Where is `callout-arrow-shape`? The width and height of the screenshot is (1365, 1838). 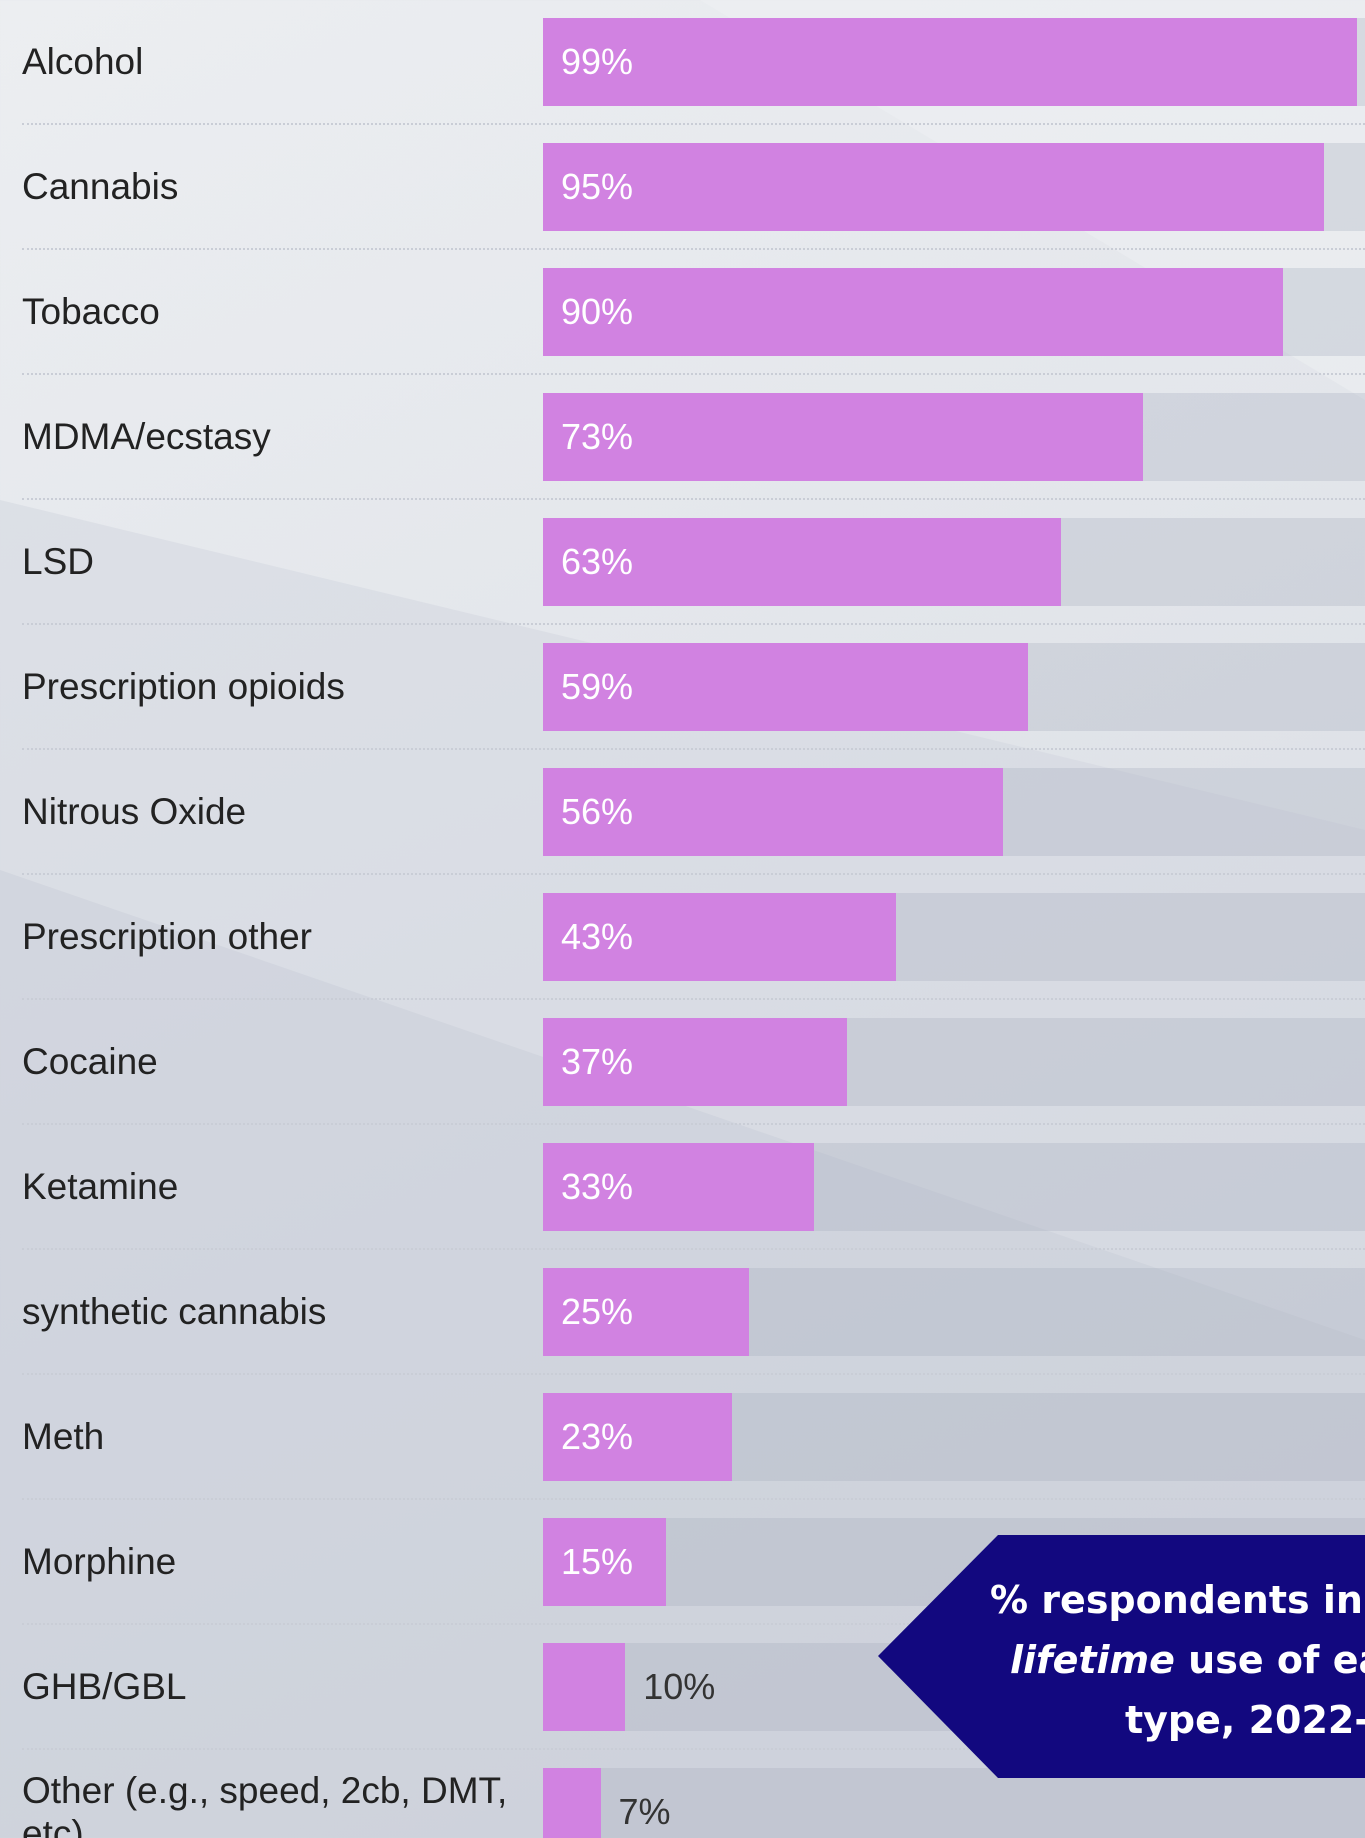 callout-arrow-shape is located at coordinates (1121, 1656).